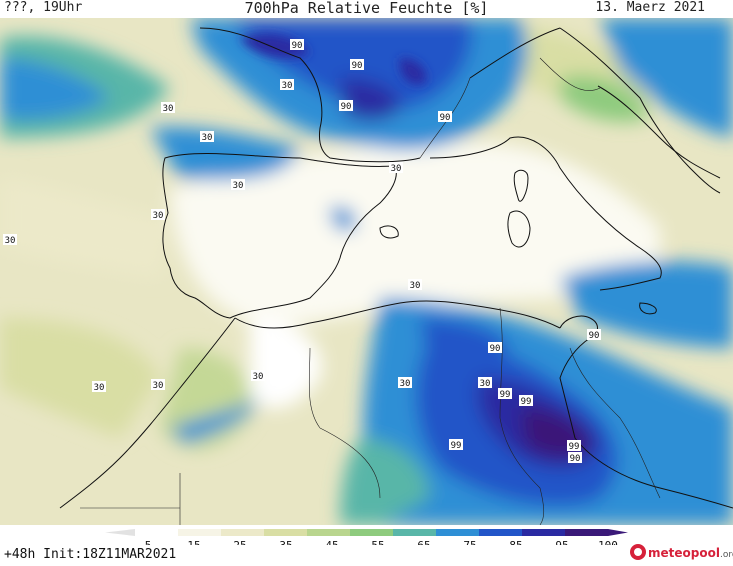 The width and height of the screenshot is (733, 566). What do you see at coordinates (561, 542) in the screenshot?
I see `legend-tick-label: 95` at bounding box center [561, 542].